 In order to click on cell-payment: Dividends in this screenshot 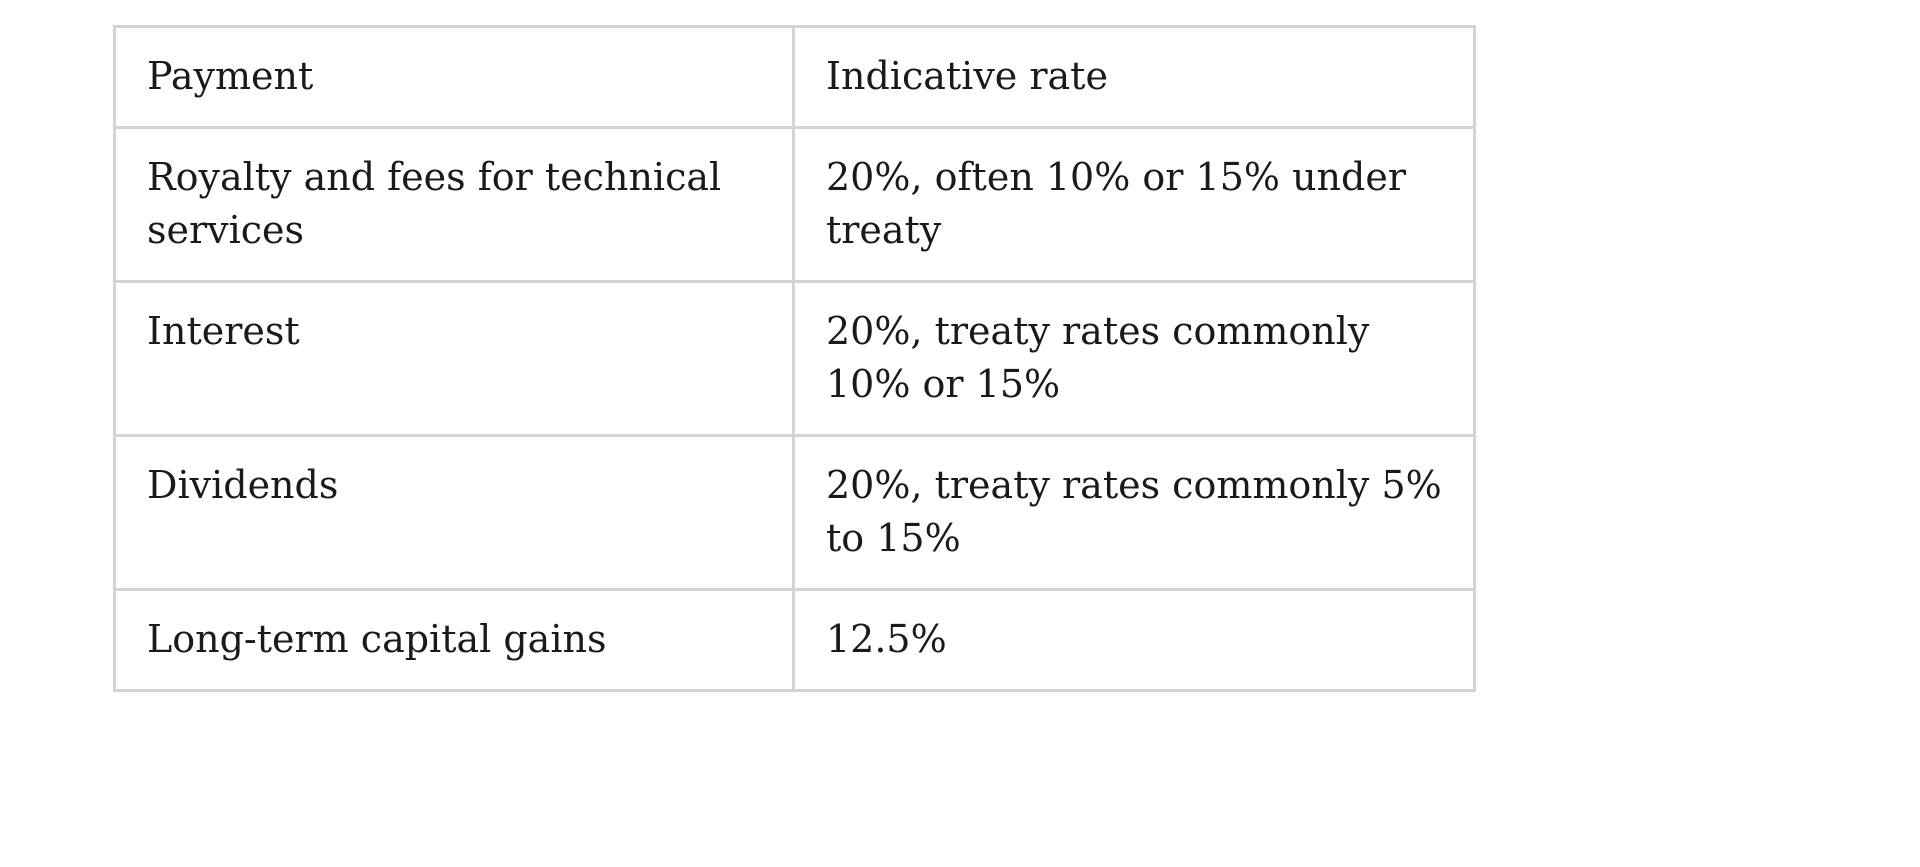, I will do `click(454, 512)`.